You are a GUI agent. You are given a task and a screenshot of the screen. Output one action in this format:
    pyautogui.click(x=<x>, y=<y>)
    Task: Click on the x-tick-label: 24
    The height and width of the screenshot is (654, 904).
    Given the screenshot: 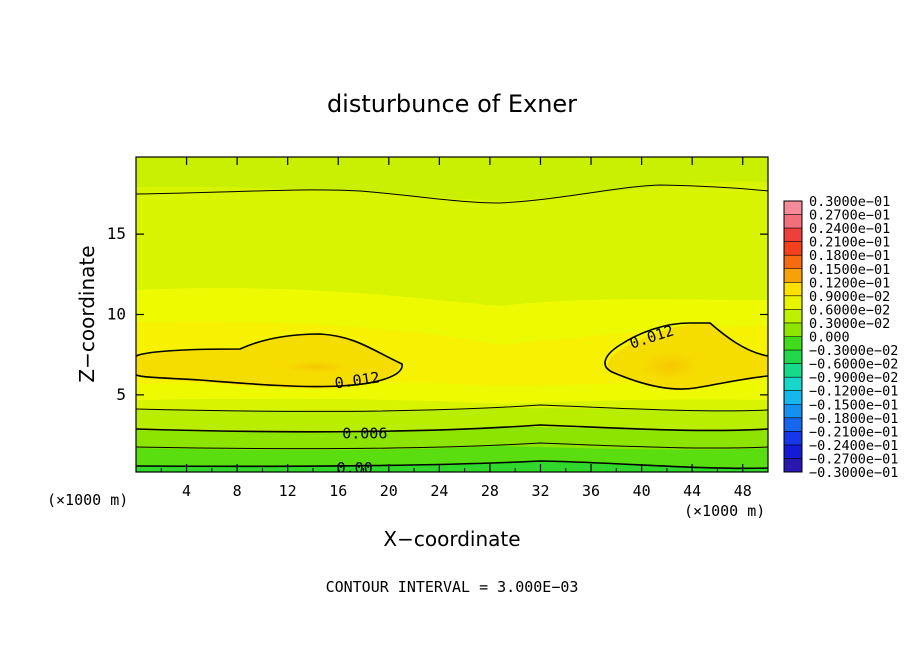 What is the action you would take?
    pyautogui.click(x=439, y=491)
    